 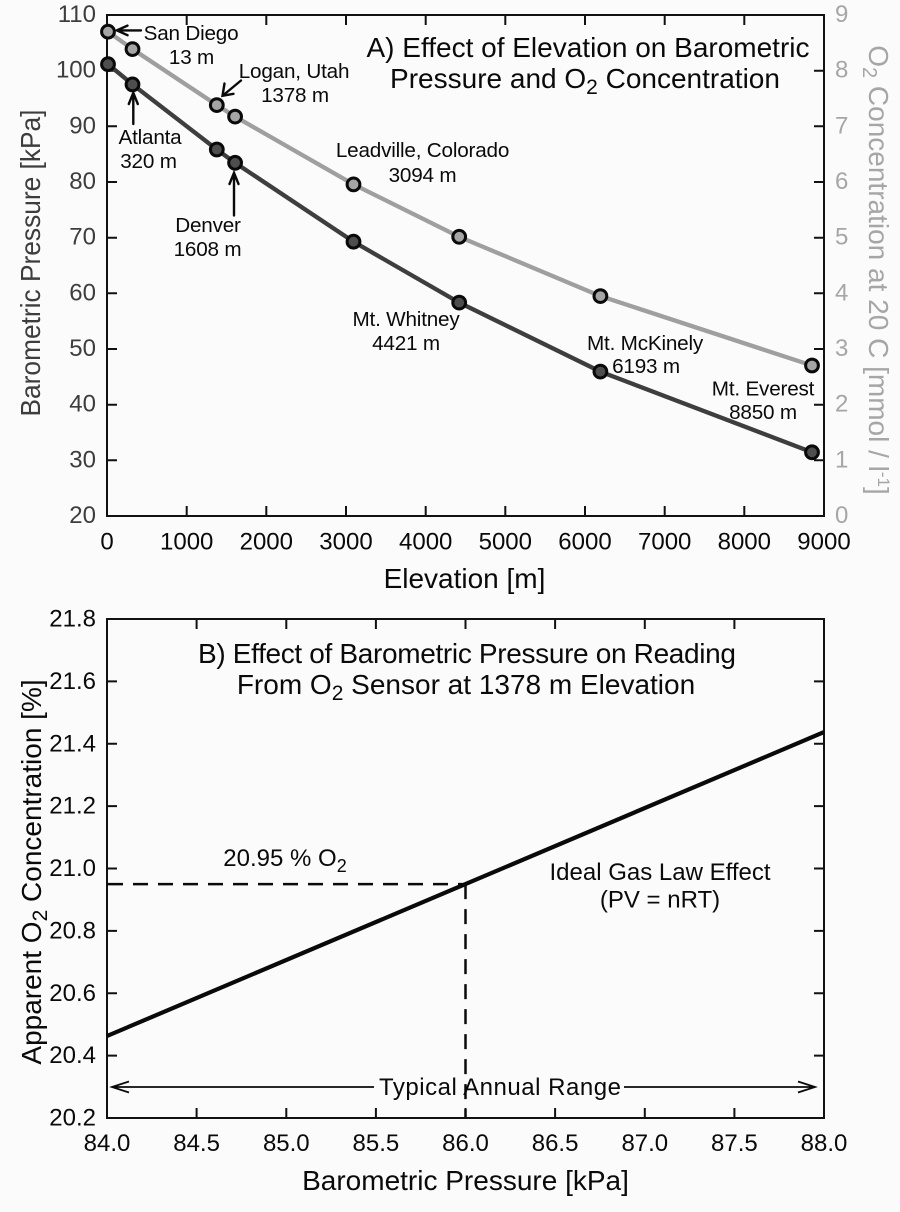 What do you see at coordinates (208, 225) in the screenshot?
I see `svg-text: Denver` at bounding box center [208, 225].